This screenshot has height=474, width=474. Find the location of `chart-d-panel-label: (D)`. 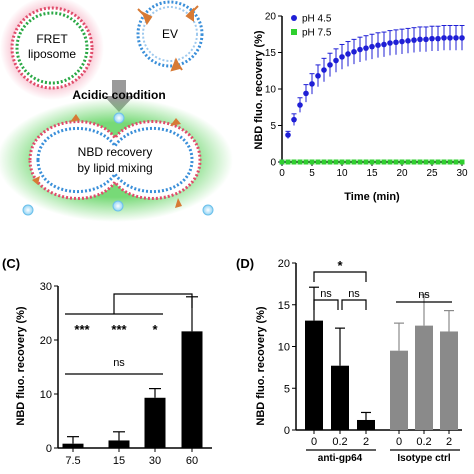

chart-d-panel-label: (D) is located at coordinates (245, 263).